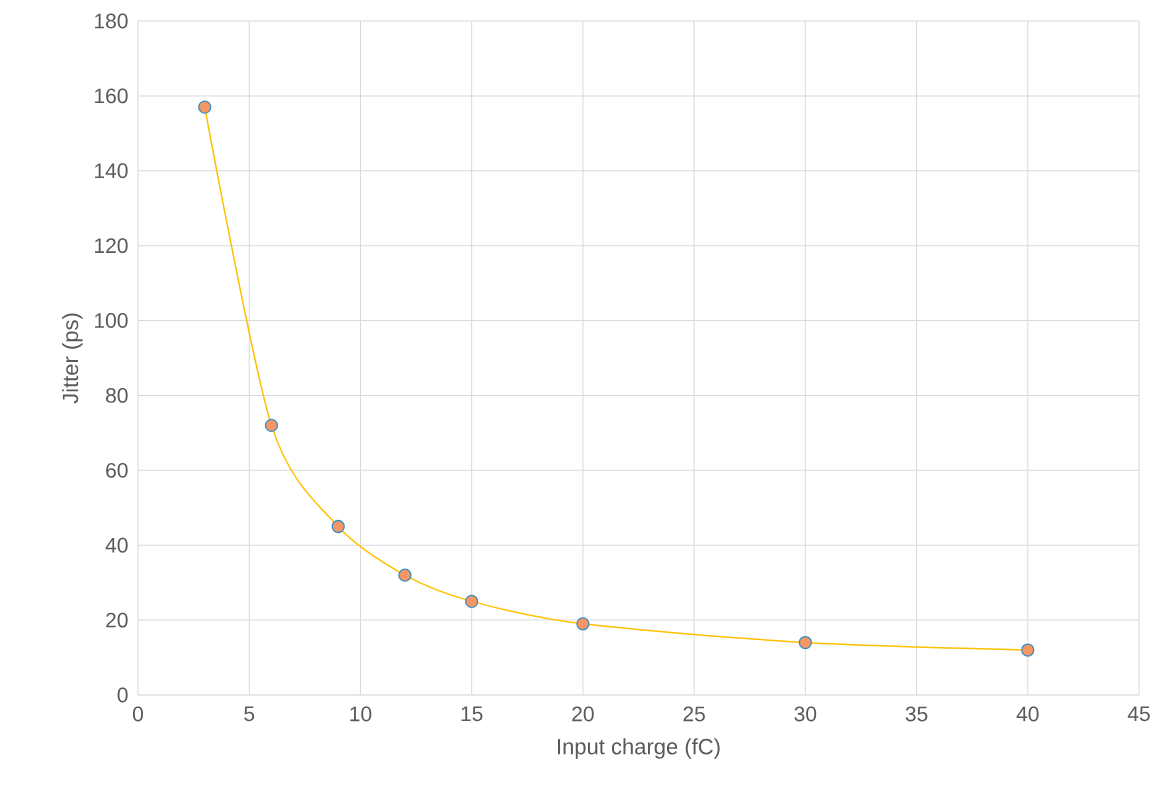 The image size is (1173, 799). Describe the element at coordinates (117, 395) in the screenshot. I see `y-tick-label: 80` at that location.